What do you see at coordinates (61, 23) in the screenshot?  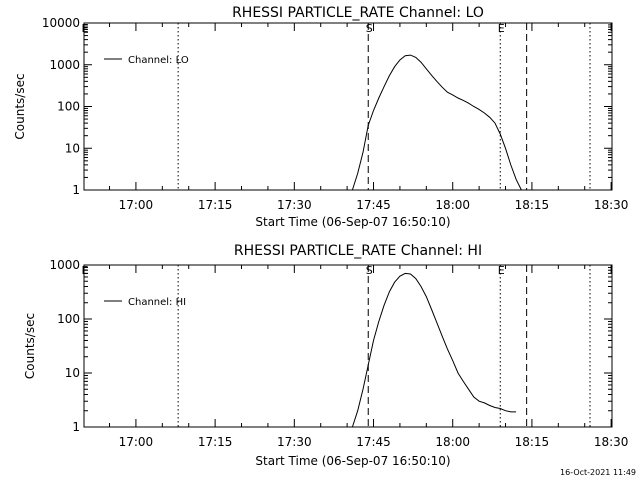 I see `y-tick-label: 10000` at bounding box center [61, 23].